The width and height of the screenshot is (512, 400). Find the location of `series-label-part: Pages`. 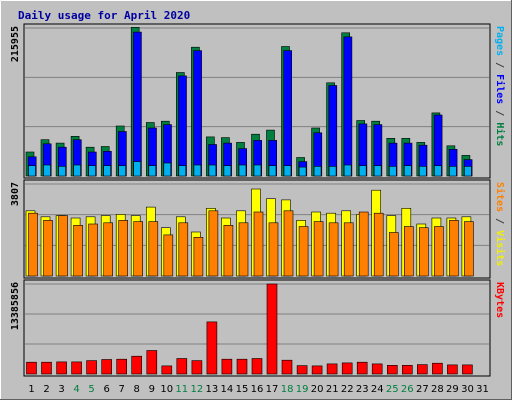

series-label-part: Pages is located at coordinates (499, 41).